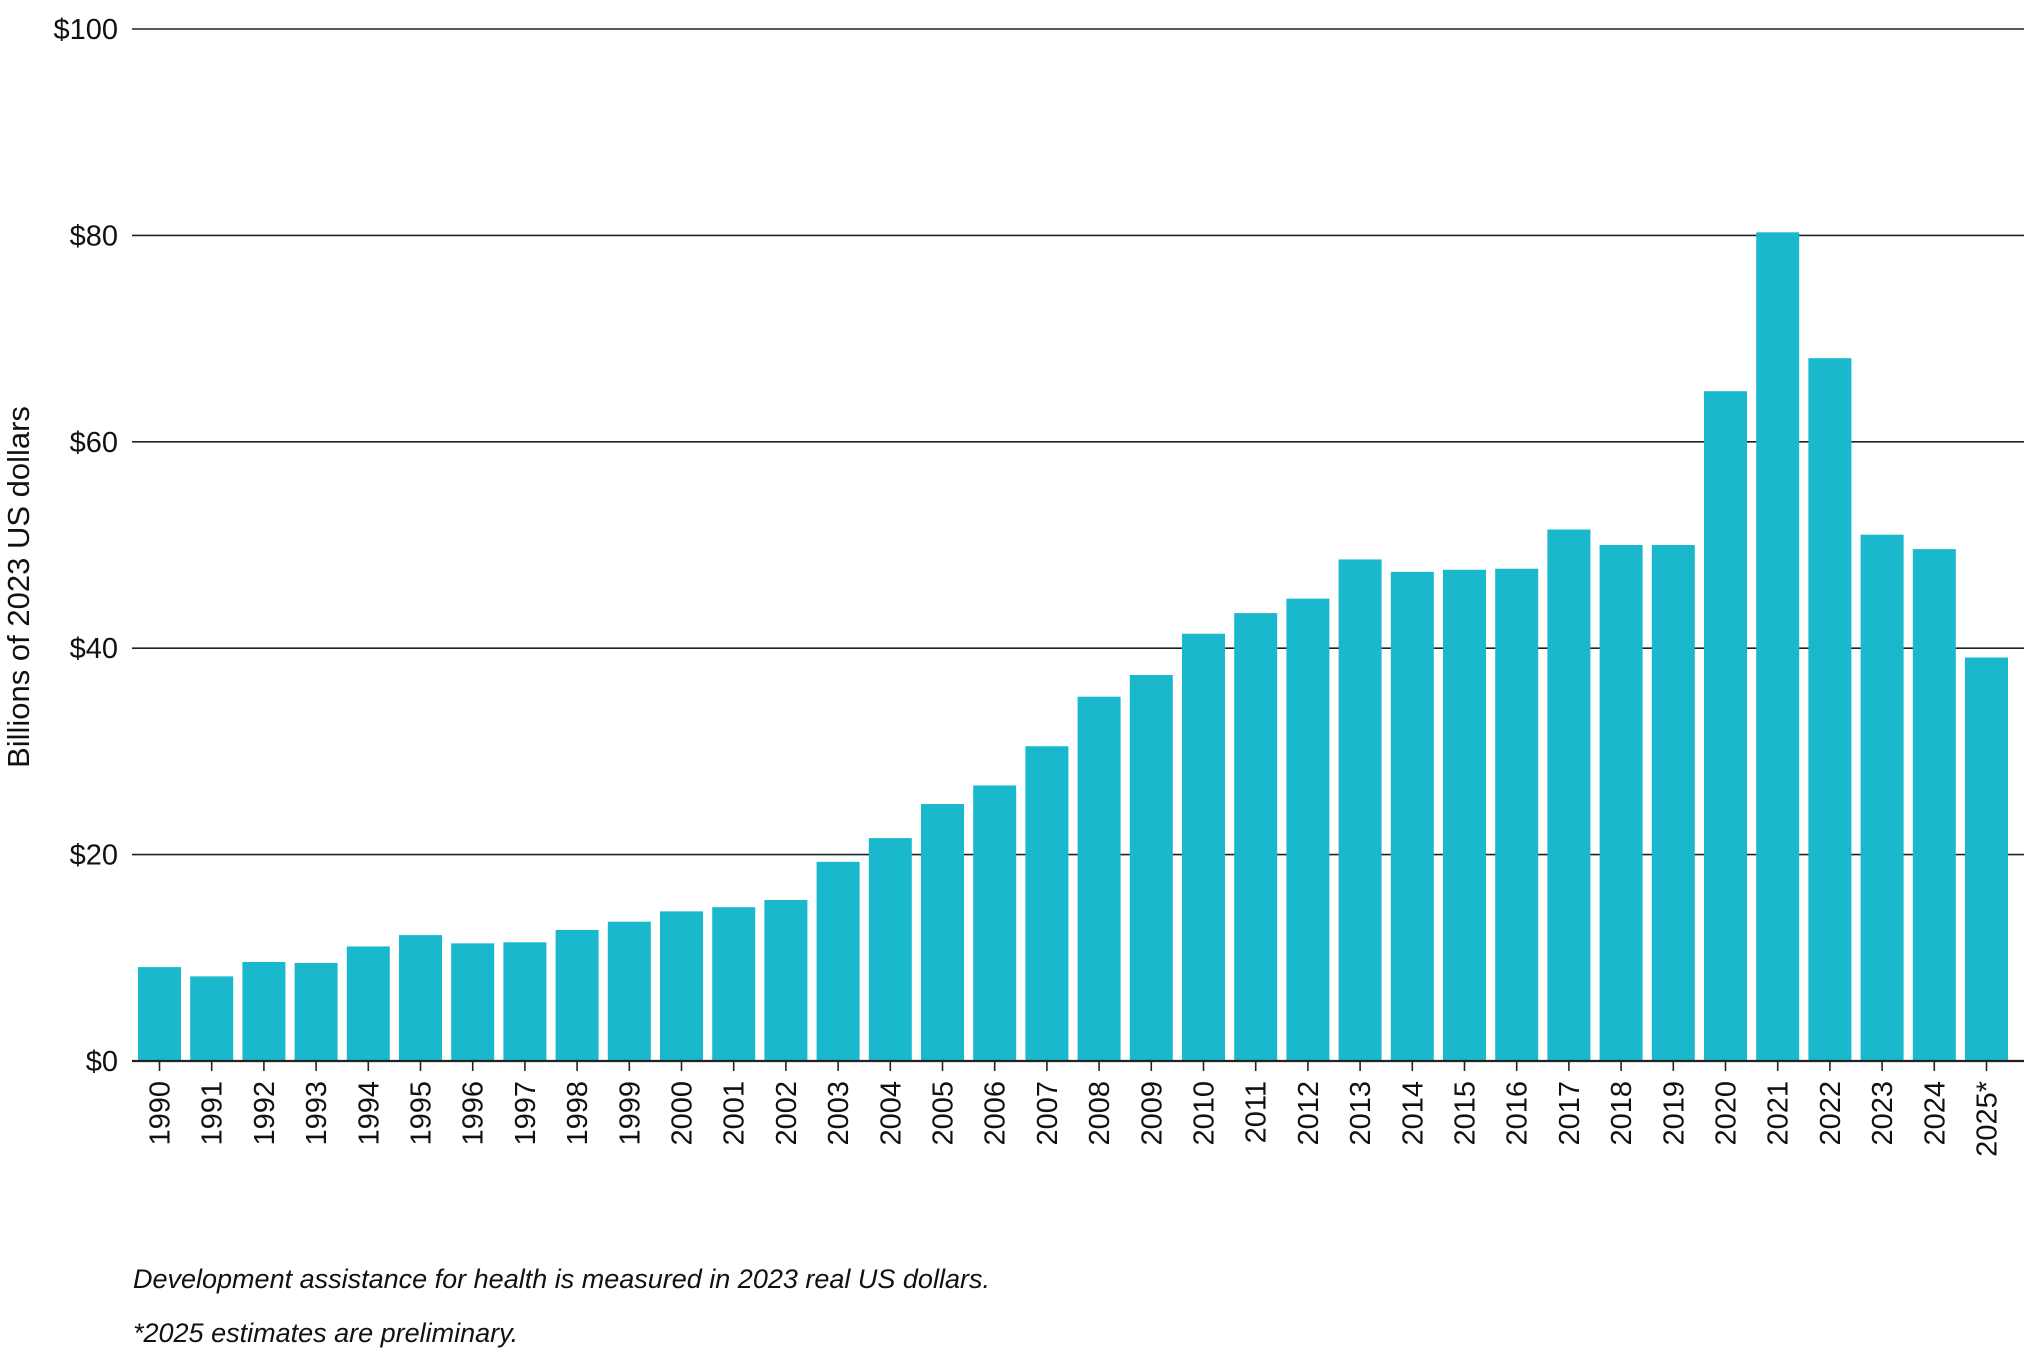 The width and height of the screenshot is (2026, 1361). I want to click on bar-2018, so click(1621, 803).